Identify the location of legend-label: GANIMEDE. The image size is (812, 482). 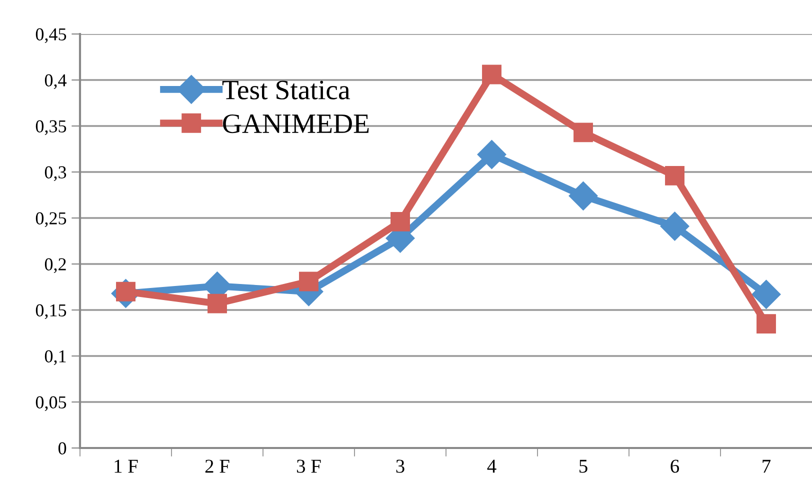
(296, 124).